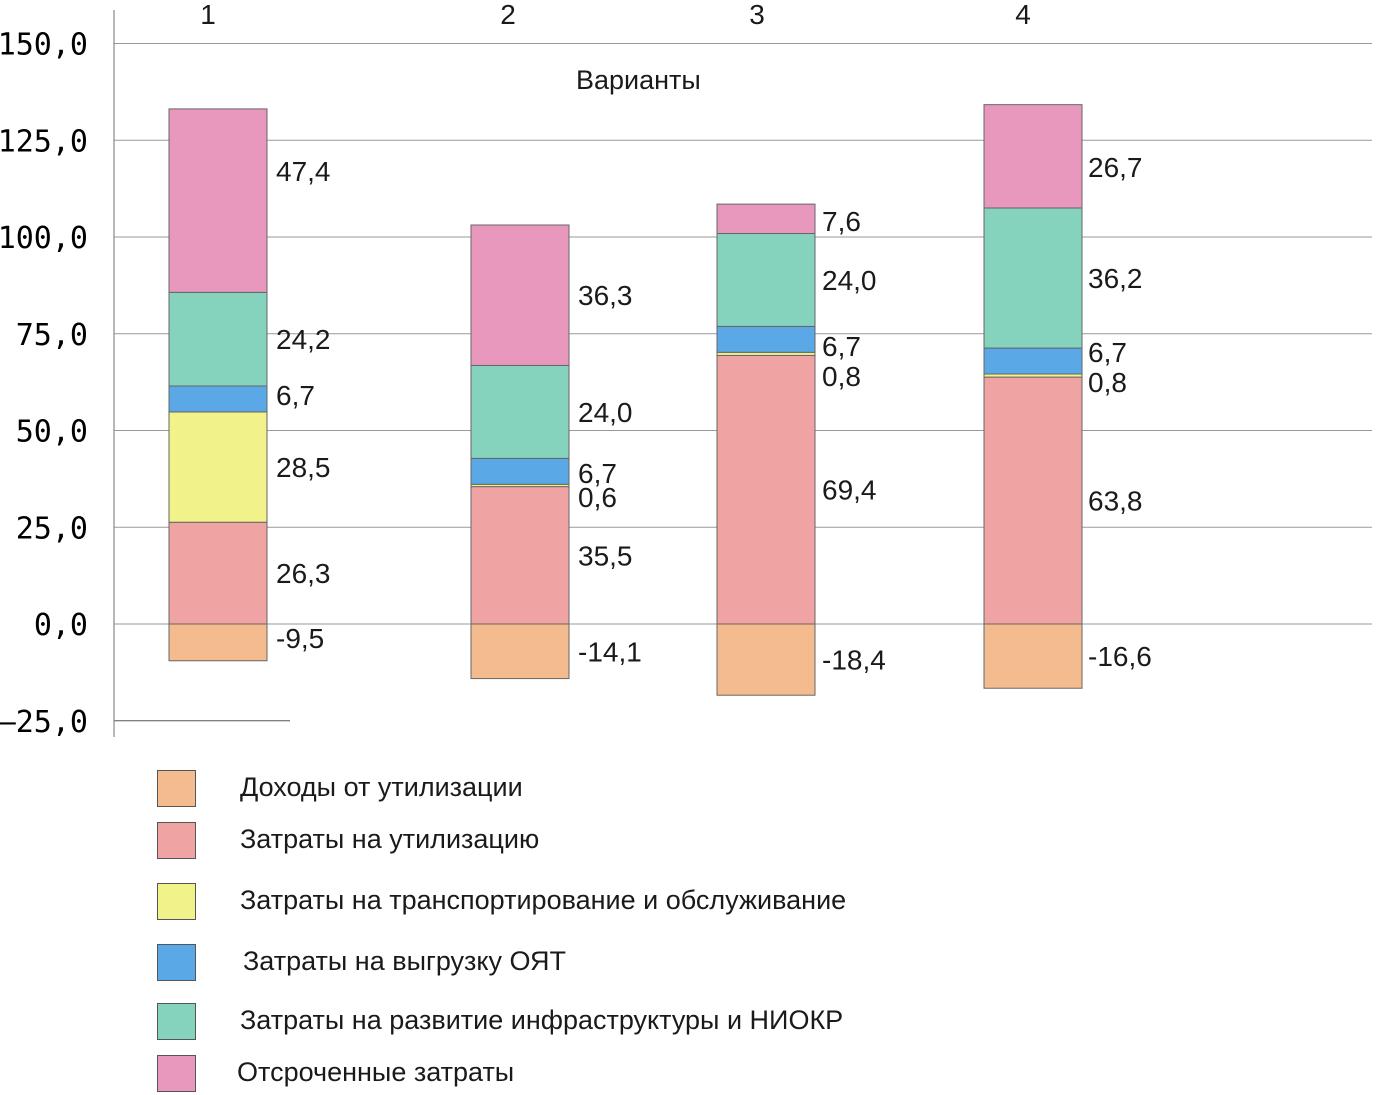 This screenshot has width=1377, height=1095. What do you see at coordinates (303, 573) in the screenshot?
I see `value-label: 26,3` at bounding box center [303, 573].